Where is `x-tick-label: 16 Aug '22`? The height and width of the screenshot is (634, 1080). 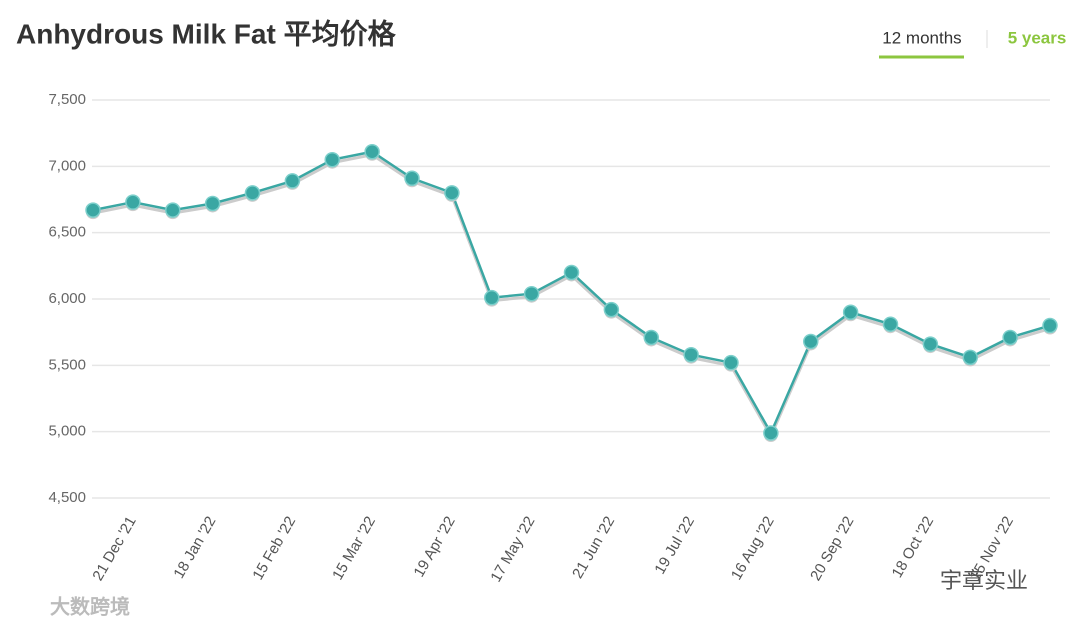 x-tick-label: 16 Aug '22 is located at coordinates (753, 548).